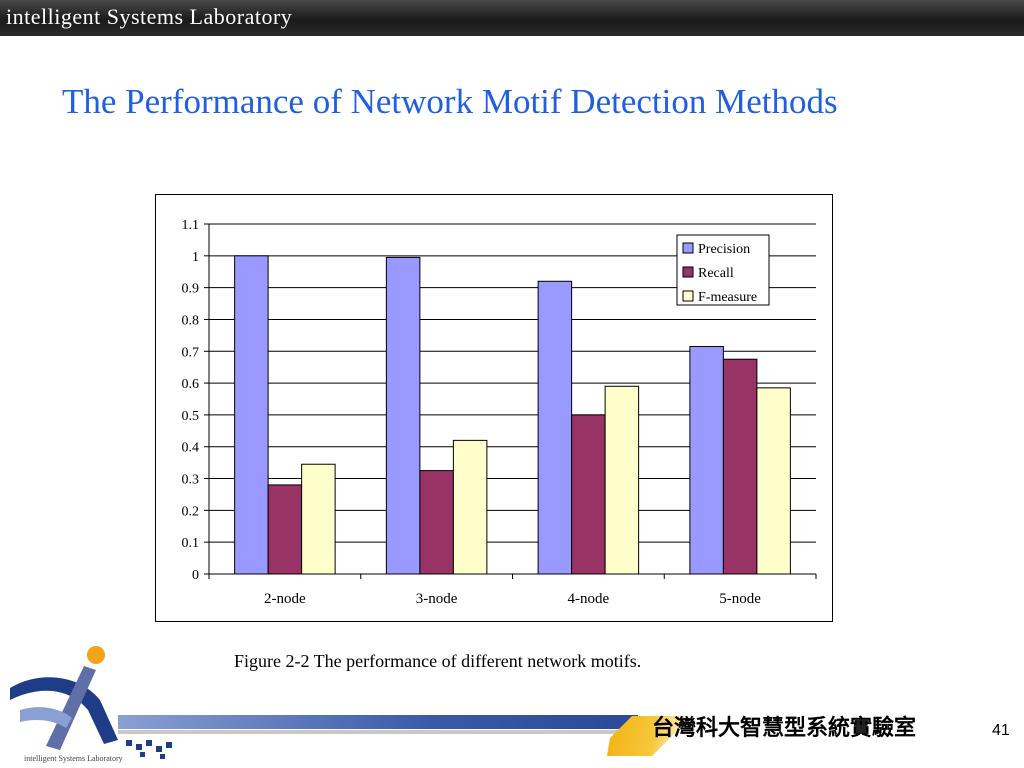  Describe the element at coordinates (1001, 730) in the screenshot. I see `page-number: 41` at that location.